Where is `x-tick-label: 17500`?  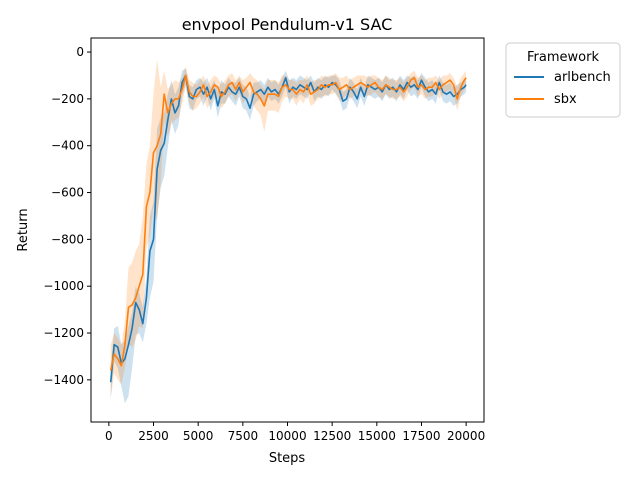
x-tick-label: 17500 is located at coordinates (421, 436).